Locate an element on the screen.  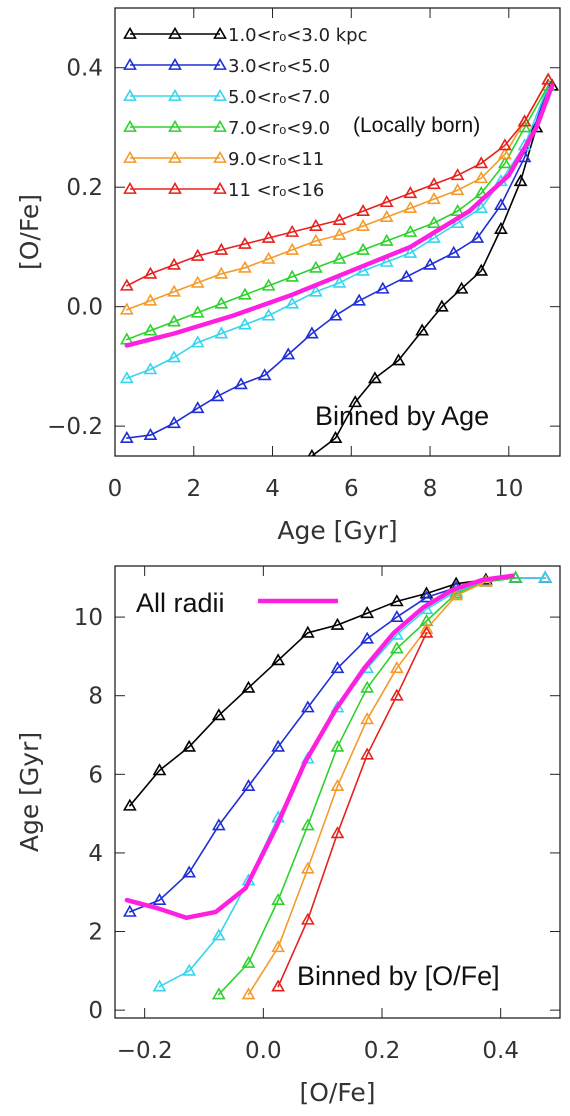
all-radii-label: All radii is located at coordinates (180, 603).